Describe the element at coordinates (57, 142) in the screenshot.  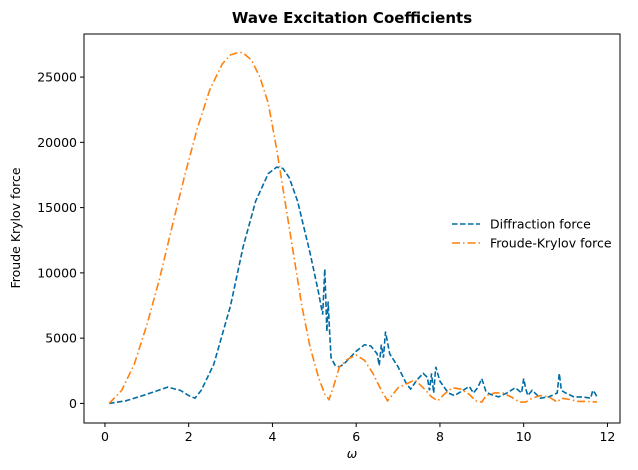
I see `y-tick-label: 20000` at that location.